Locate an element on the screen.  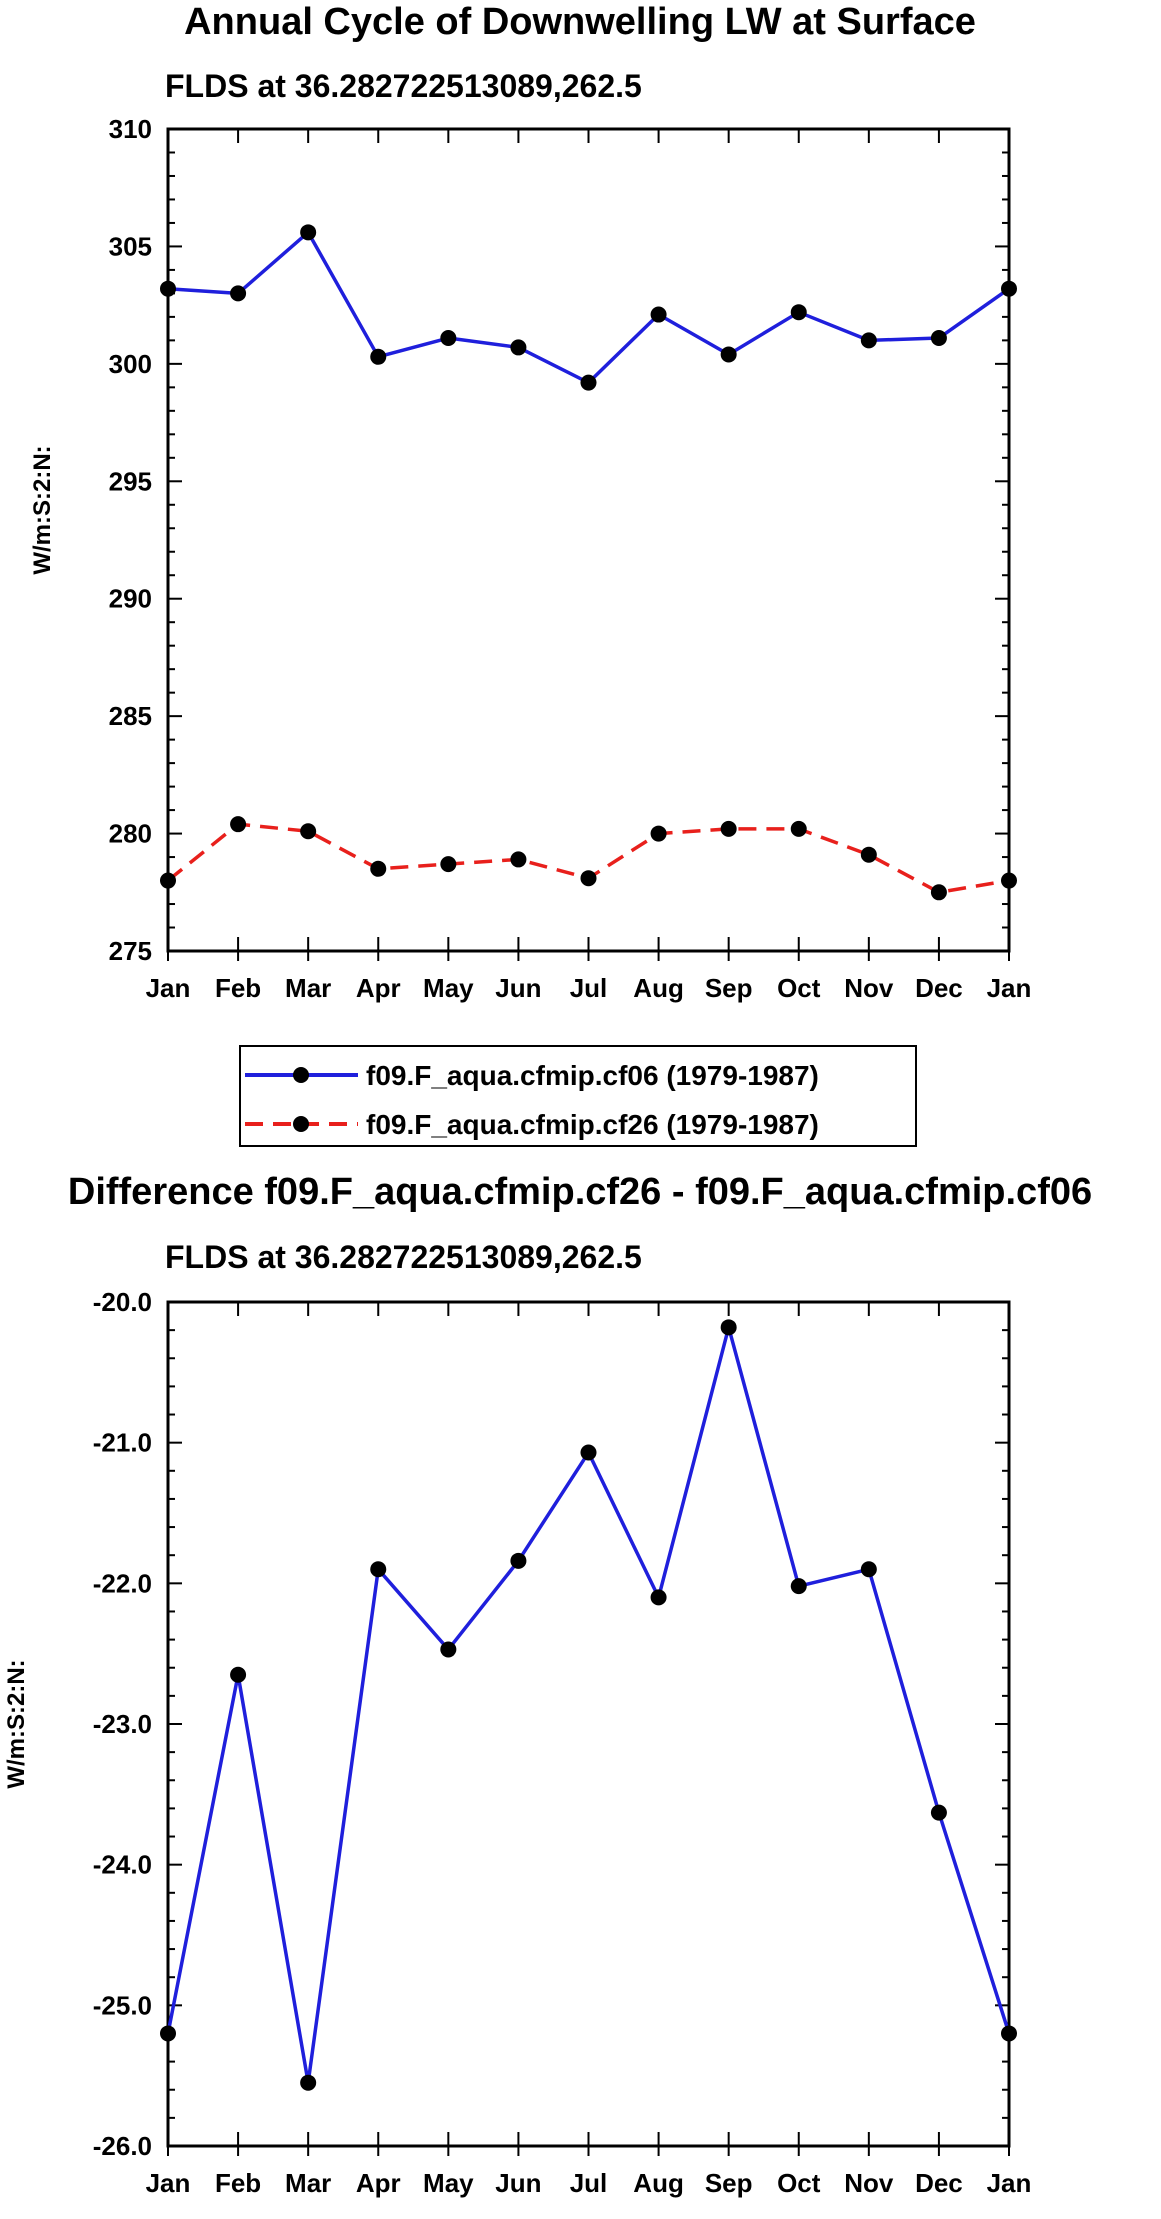
y-tick-label: 275 is located at coordinates (130, 951).